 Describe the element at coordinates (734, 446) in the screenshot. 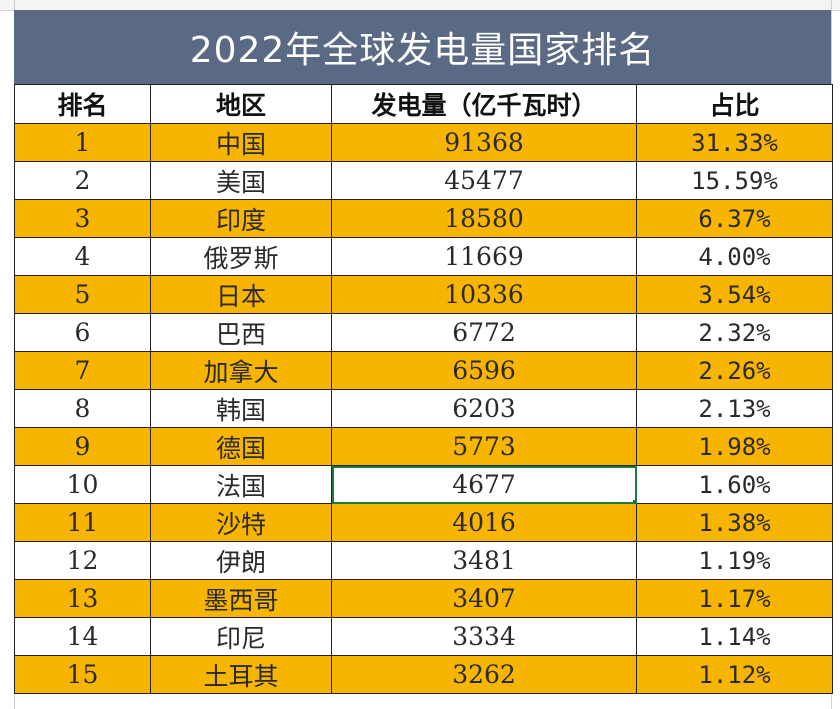

I see `cell-share: 1.98%` at that location.